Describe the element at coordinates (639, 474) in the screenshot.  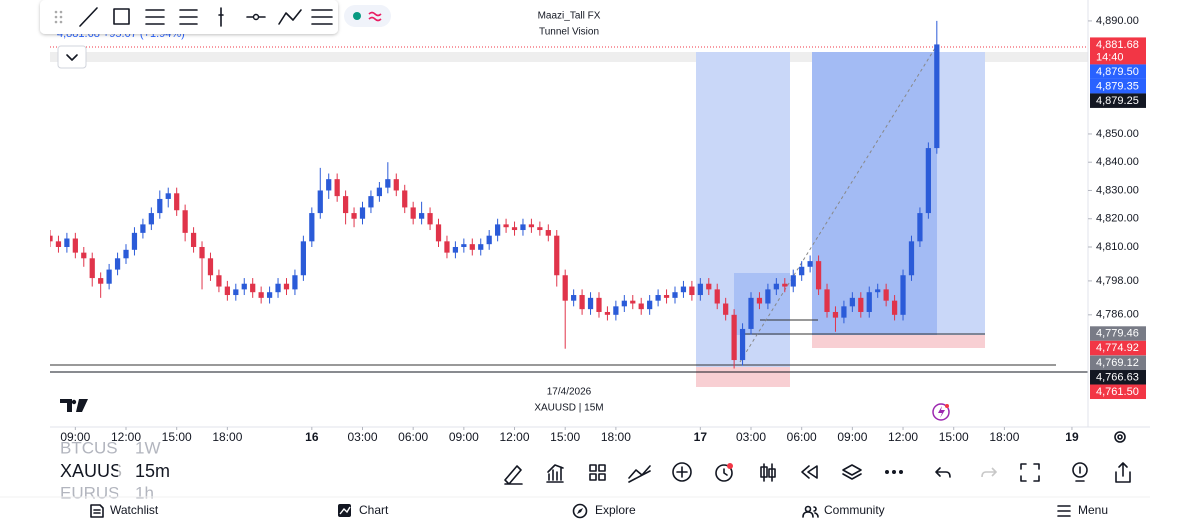
I see `compare-button` at that location.